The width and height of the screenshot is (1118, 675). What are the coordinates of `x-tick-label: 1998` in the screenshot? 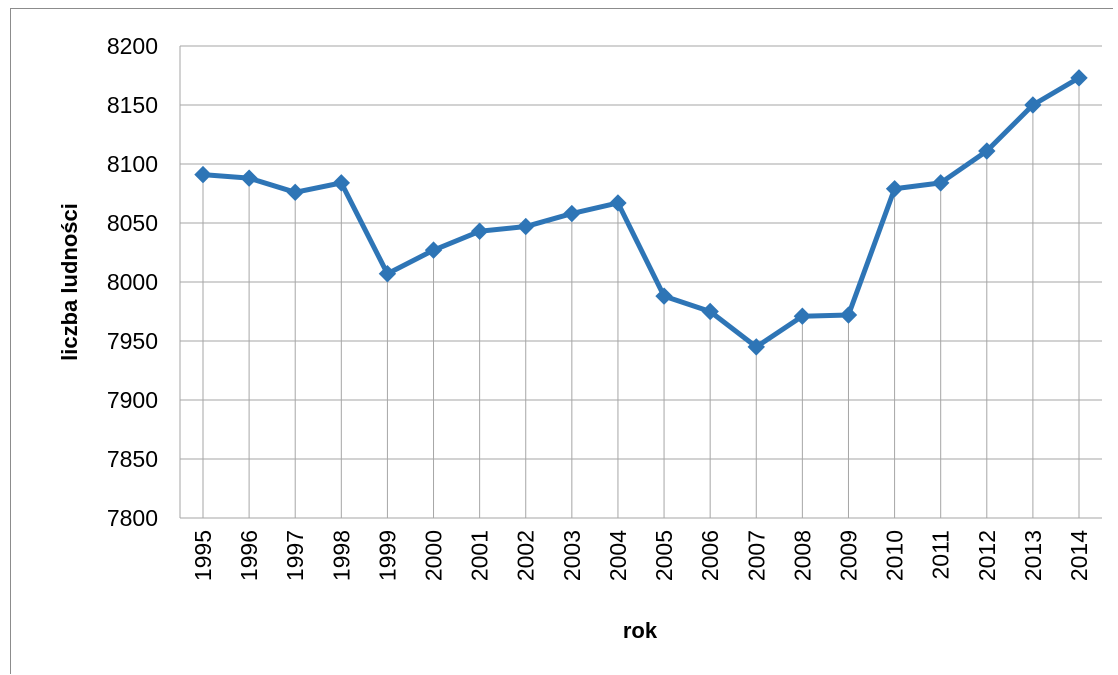 It's located at (341, 555).